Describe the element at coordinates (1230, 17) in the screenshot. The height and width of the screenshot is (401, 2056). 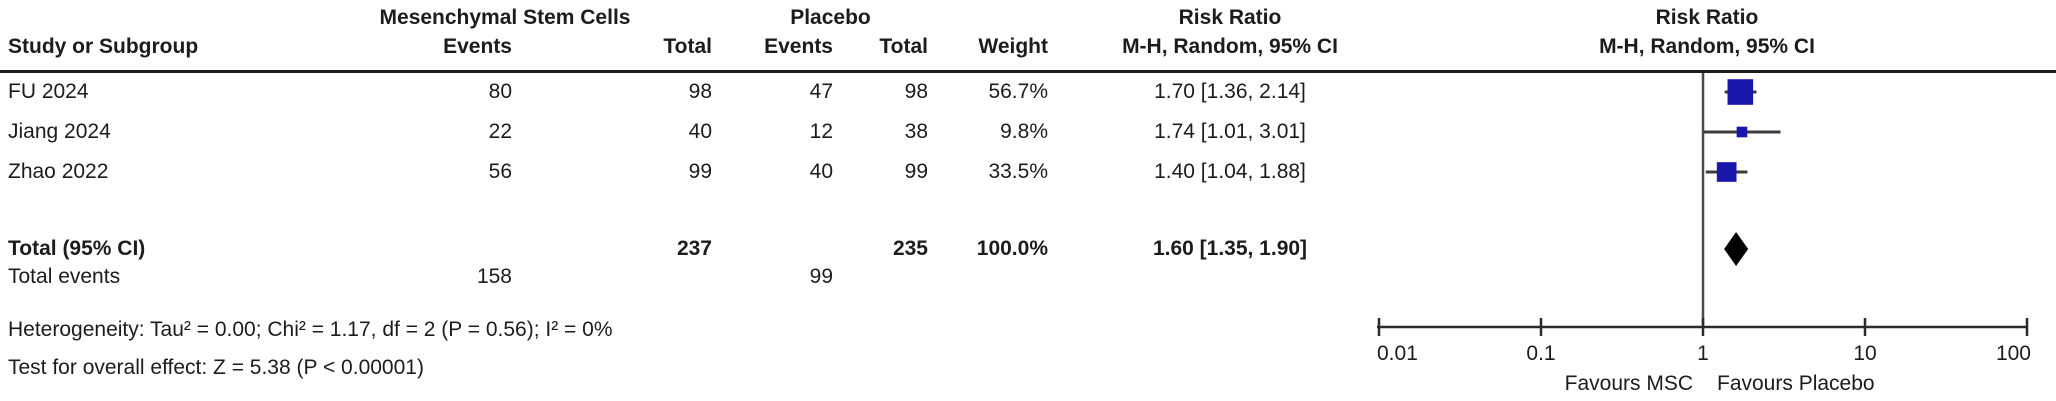
I see `group-header-risk-ratio: Risk Ratio` at that location.